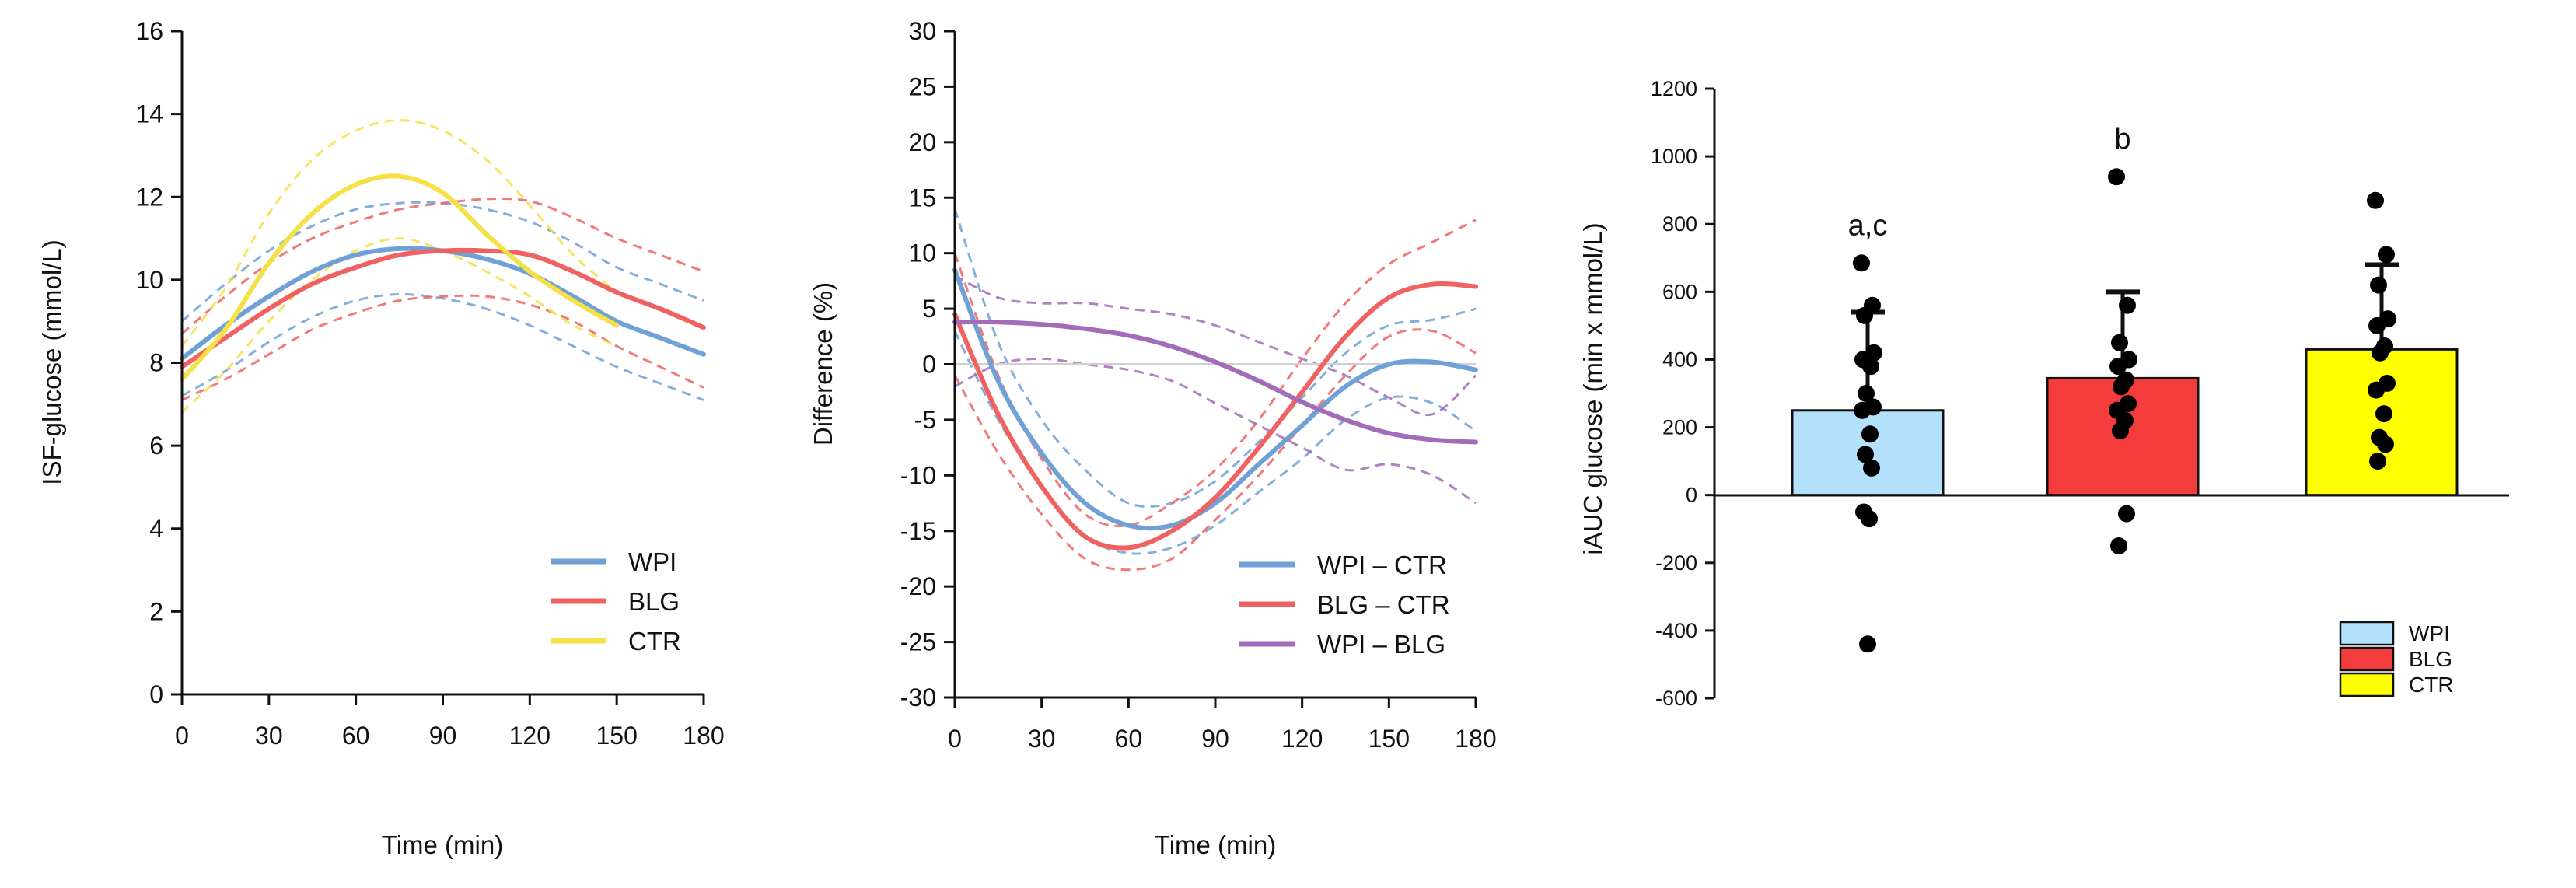 This screenshot has height=888, width=2576. I want to click on p2-x-tick-label: 90, so click(1215, 739).